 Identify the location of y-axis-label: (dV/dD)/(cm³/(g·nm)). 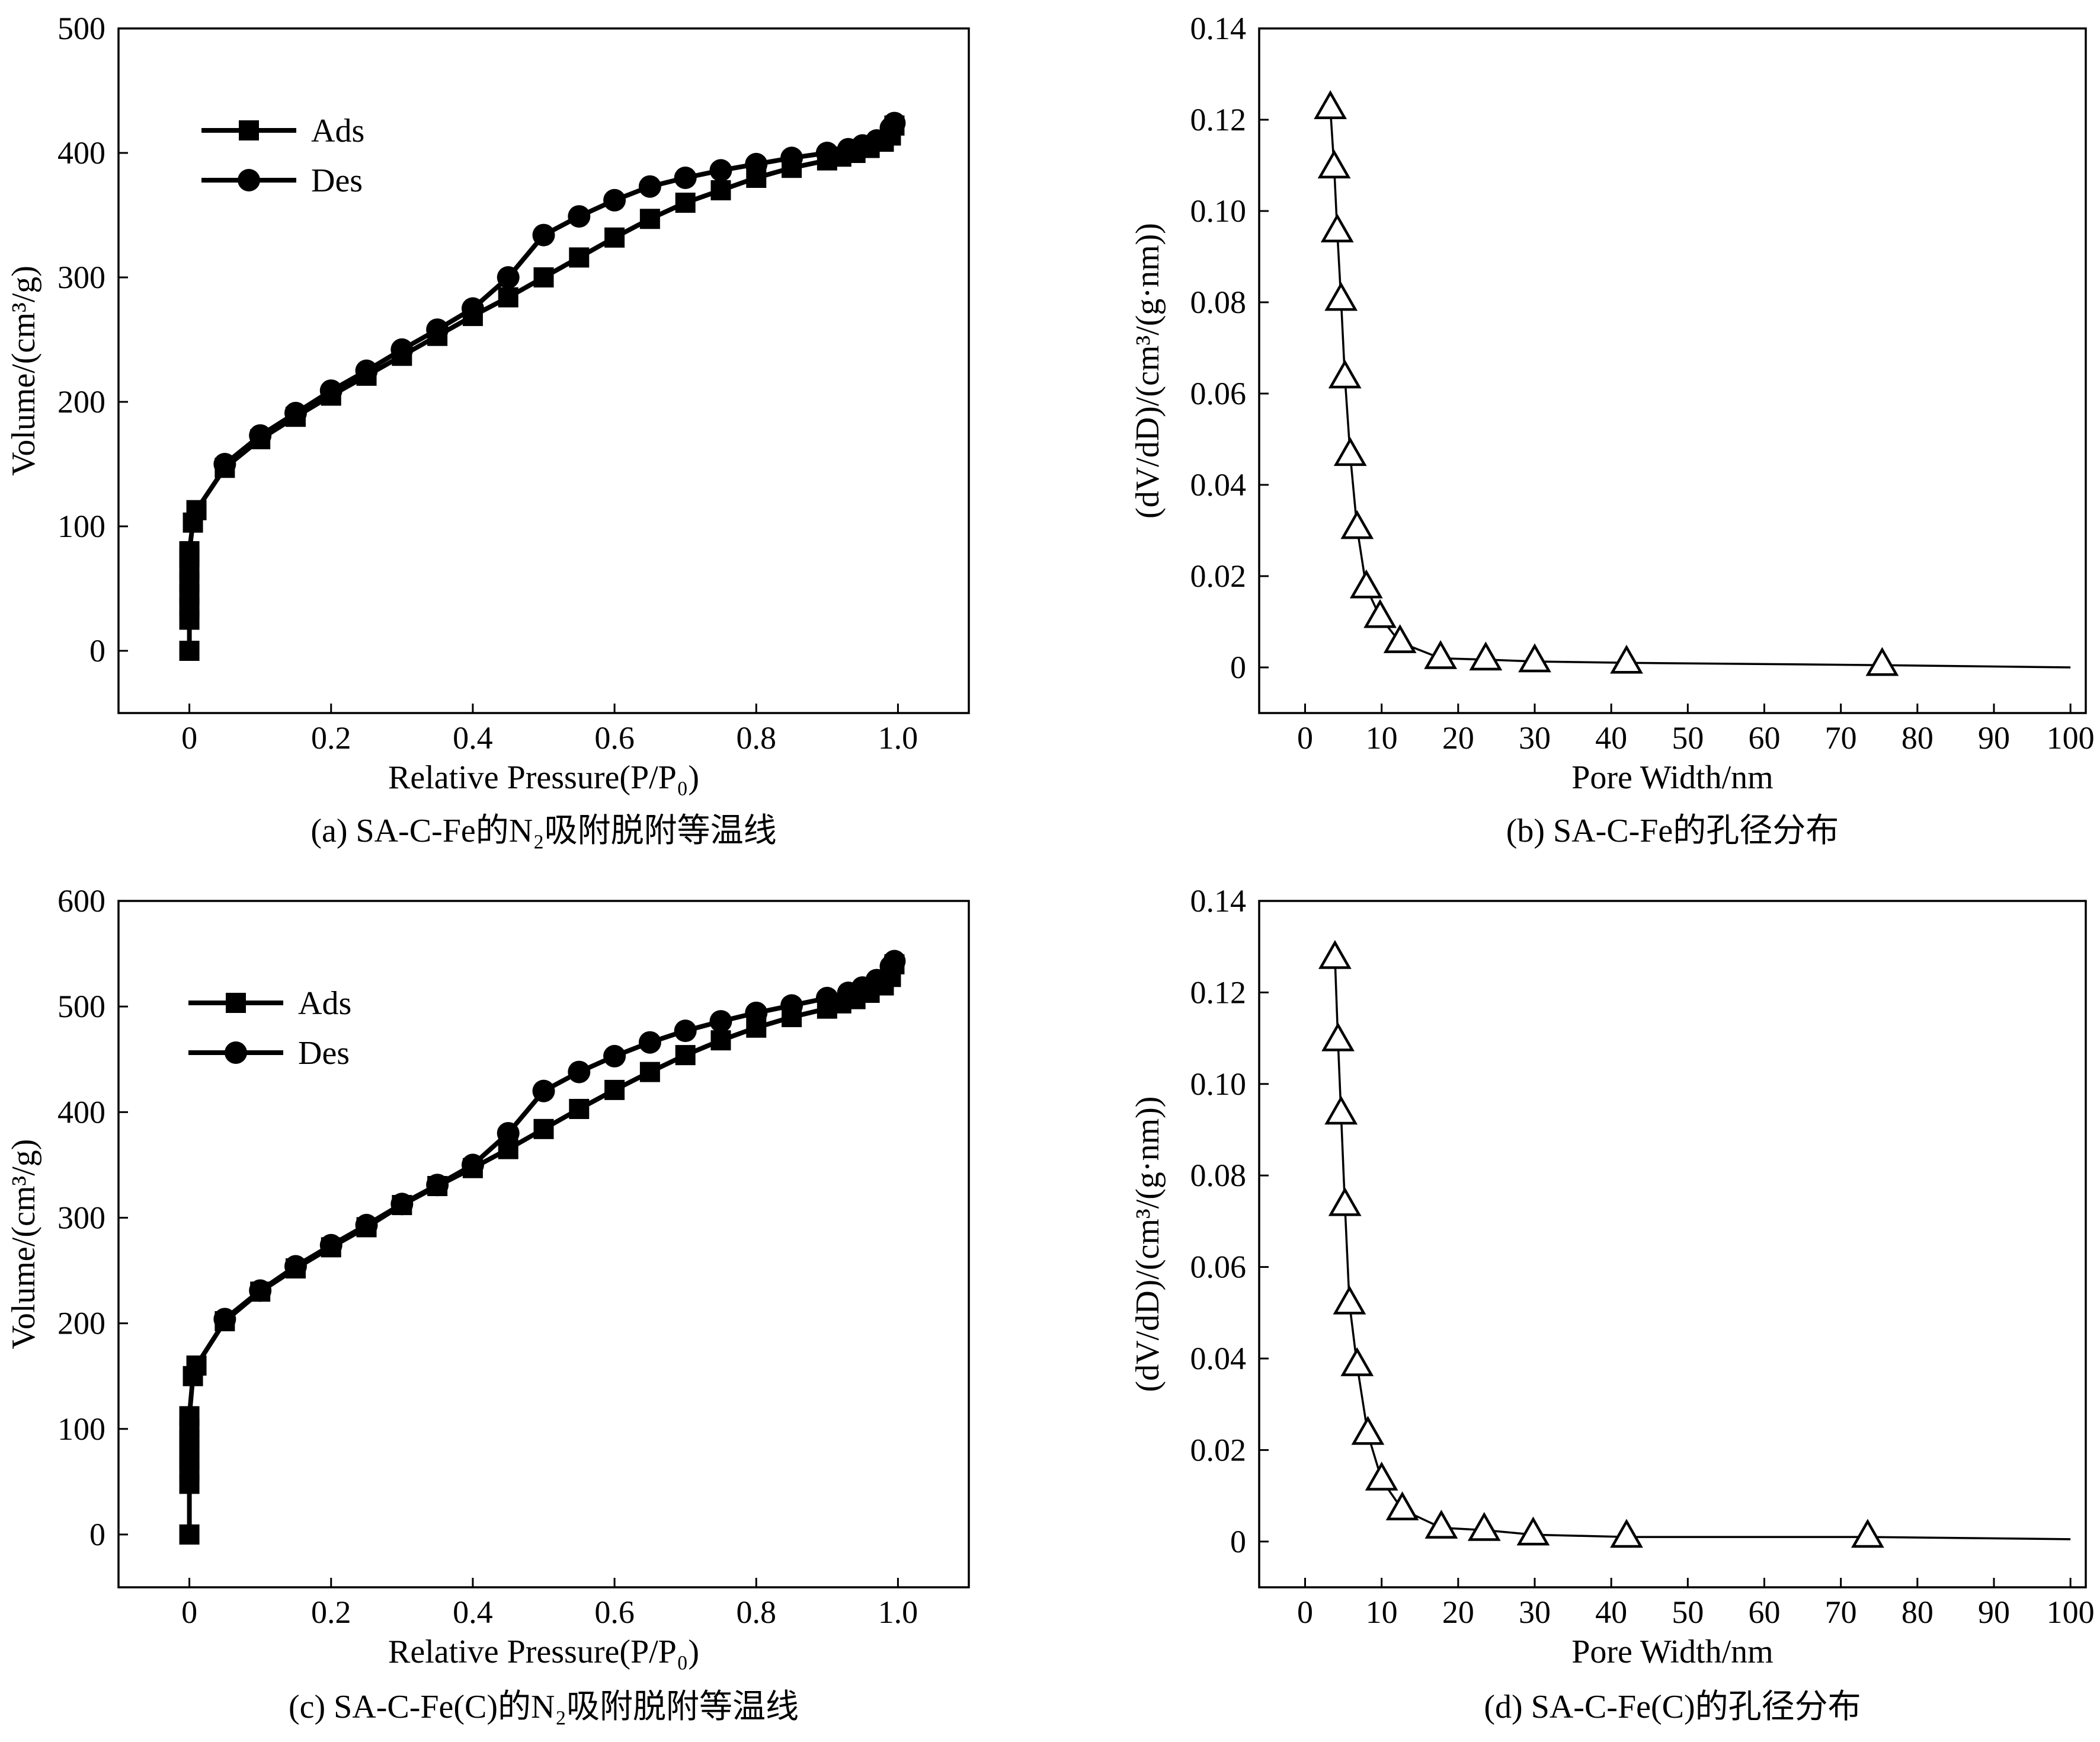
(1147, 1244).